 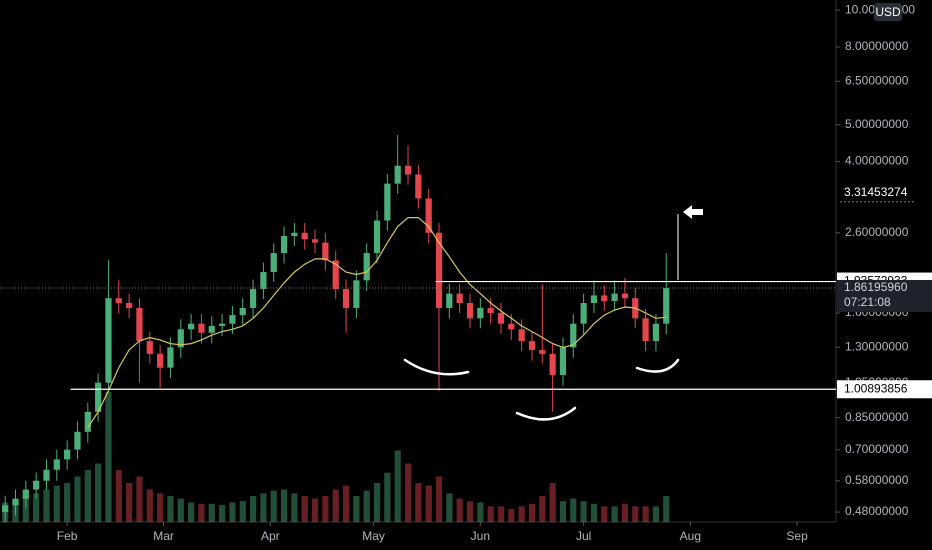 What do you see at coordinates (270, 536) in the screenshot?
I see `x-tick-label: Apr` at bounding box center [270, 536].